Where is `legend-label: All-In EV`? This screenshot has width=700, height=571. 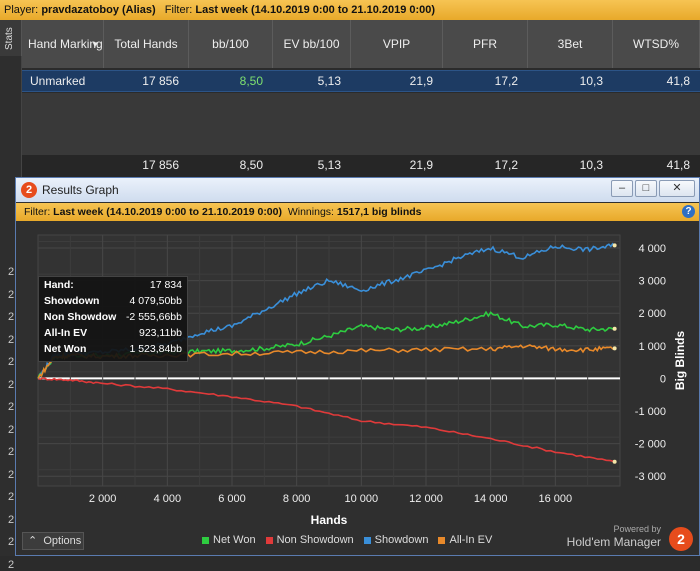
legend-label: All-In EV is located at coordinates (471, 540).